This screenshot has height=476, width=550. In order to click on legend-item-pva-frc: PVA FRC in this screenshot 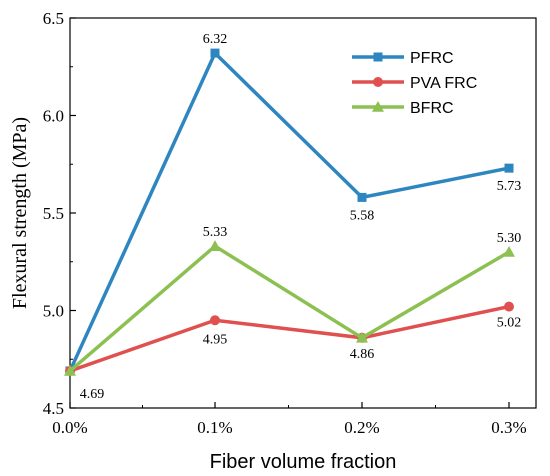, I will do `click(414, 83)`.